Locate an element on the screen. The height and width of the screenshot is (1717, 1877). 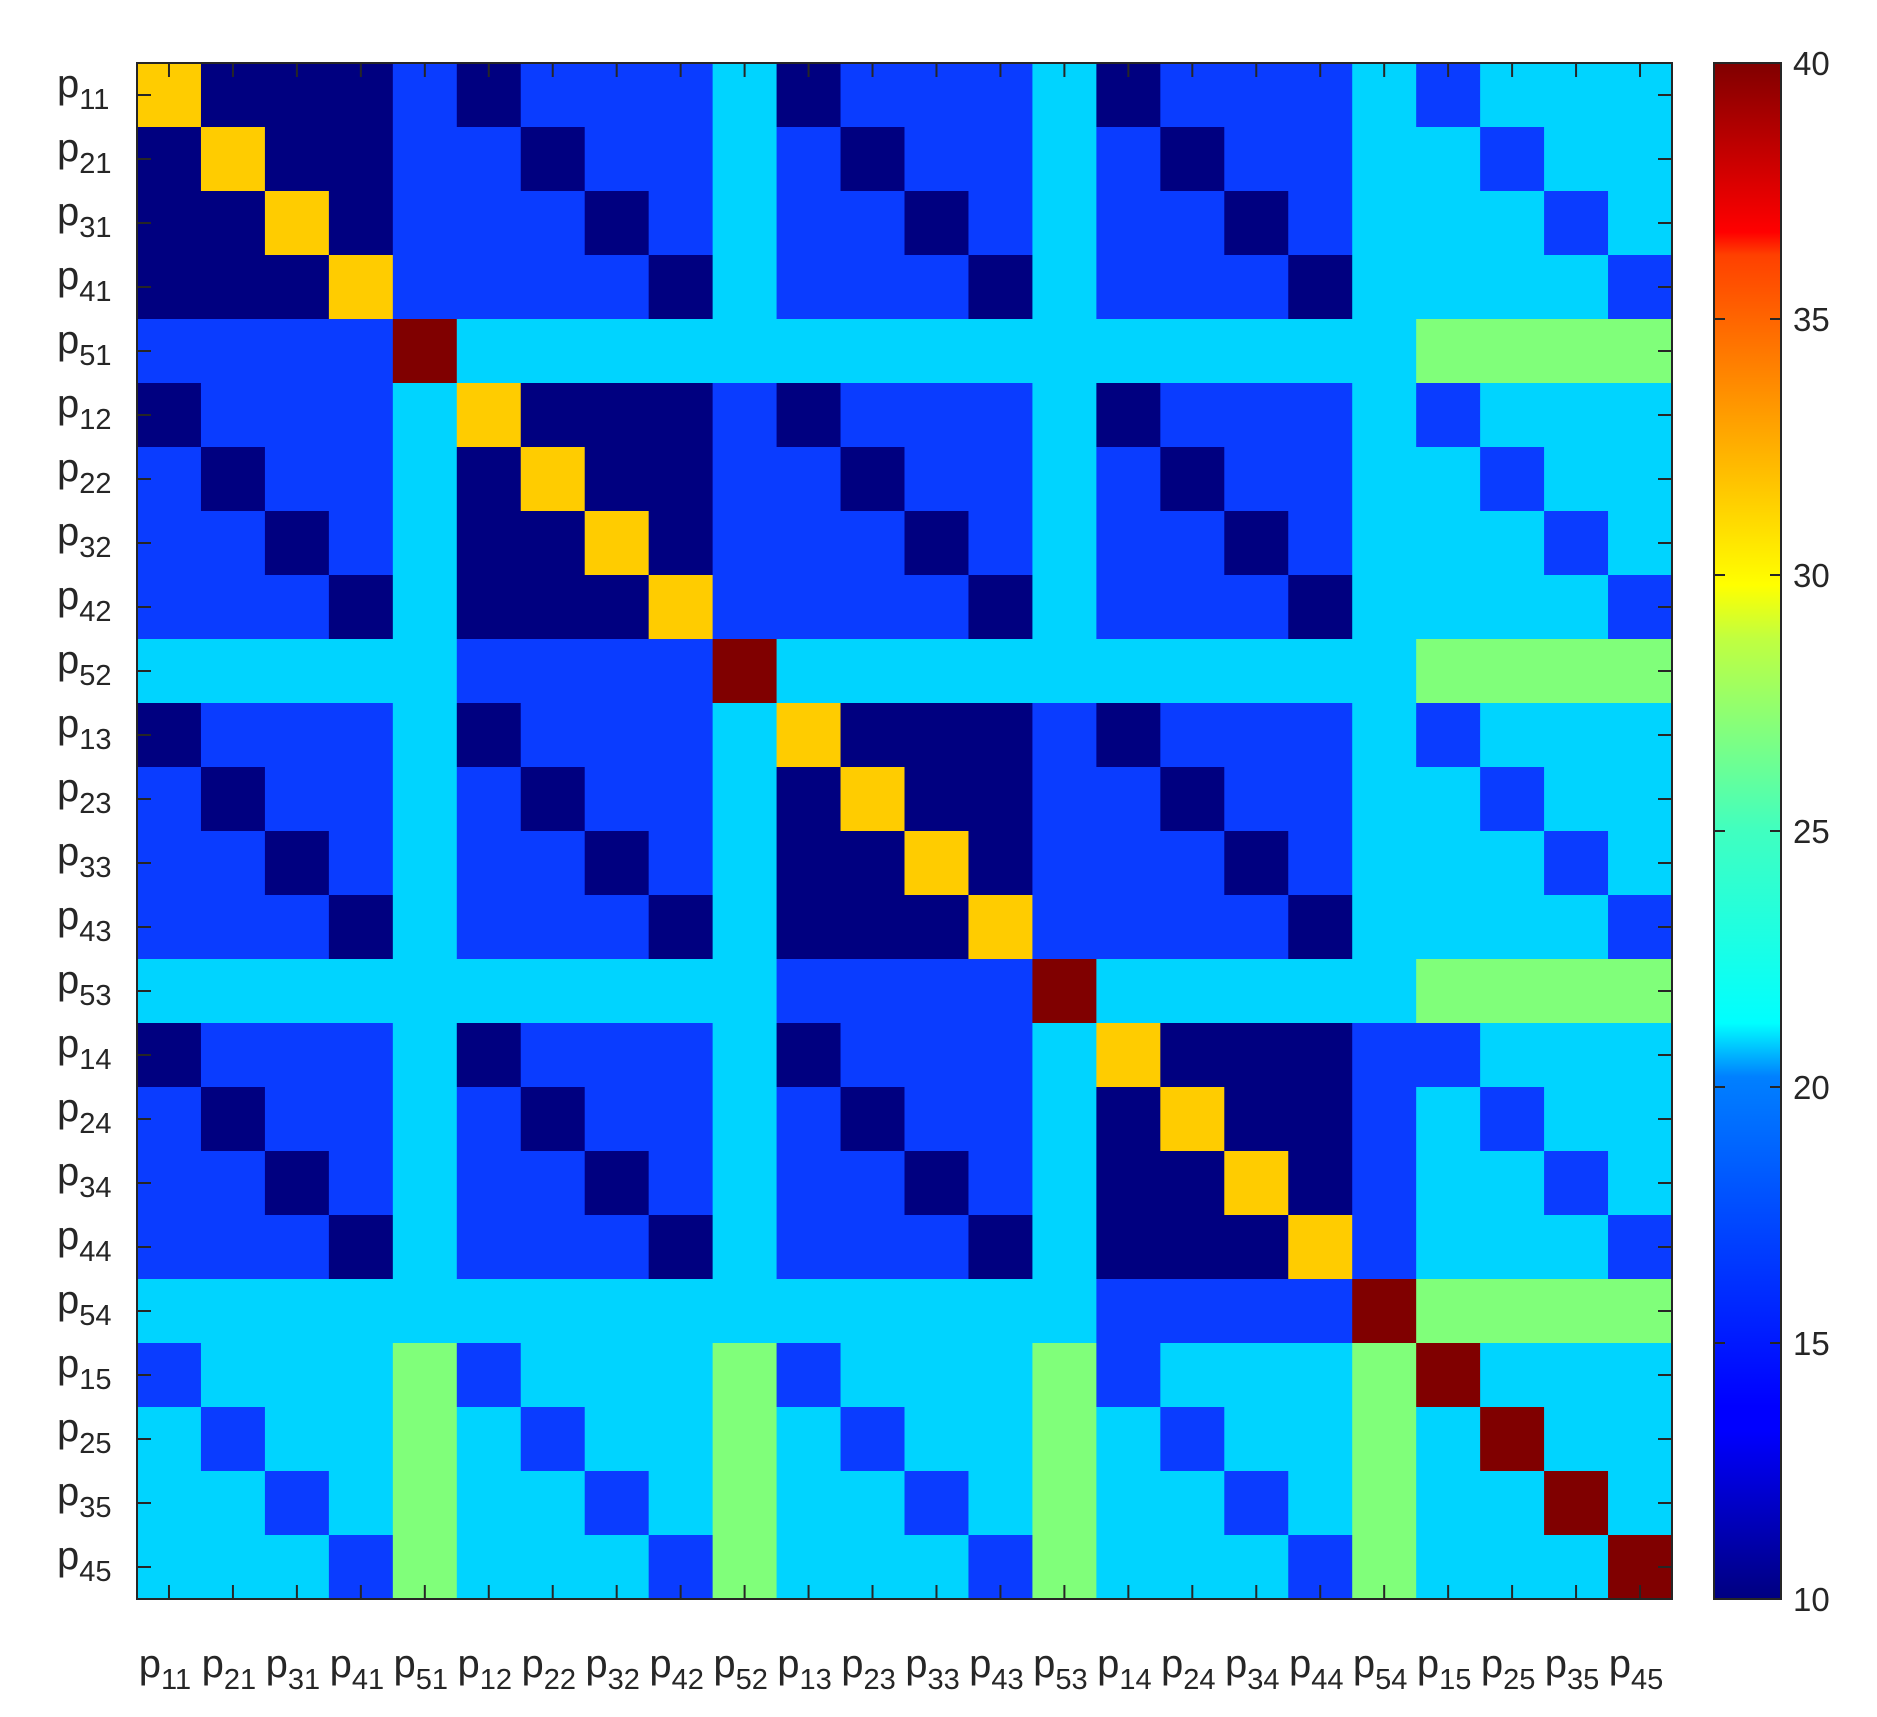
heatmap-cell-r10-c4 is located at coordinates (425, 735).